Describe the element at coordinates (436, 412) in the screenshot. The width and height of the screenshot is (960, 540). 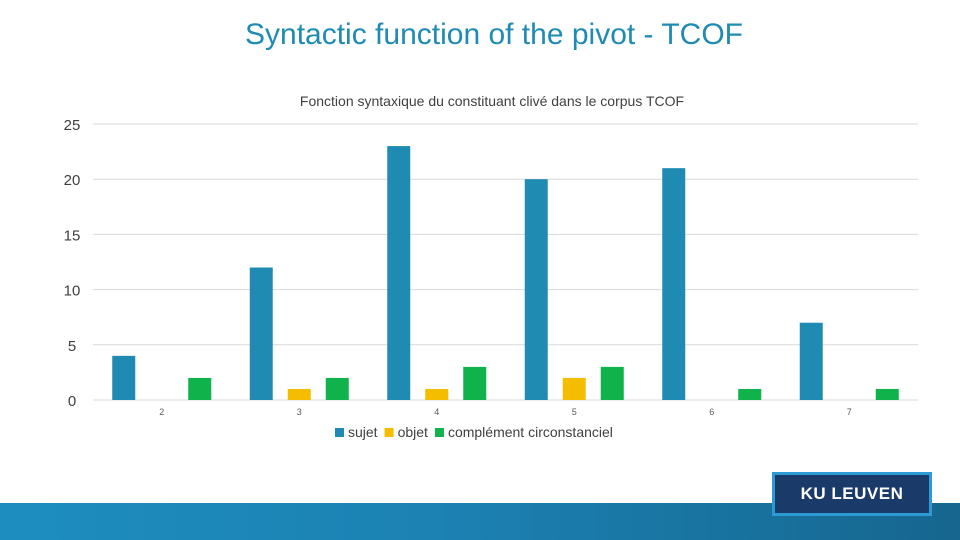
I see `x-tick-label: 4` at that location.